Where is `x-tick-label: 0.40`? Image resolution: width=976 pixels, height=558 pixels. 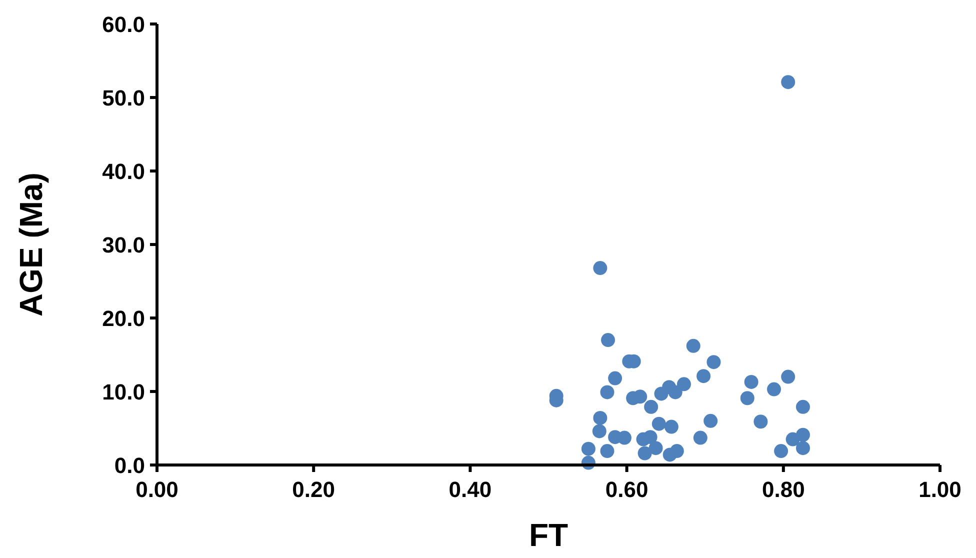
x-tick-label: 0.40 is located at coordinates (470, 489).